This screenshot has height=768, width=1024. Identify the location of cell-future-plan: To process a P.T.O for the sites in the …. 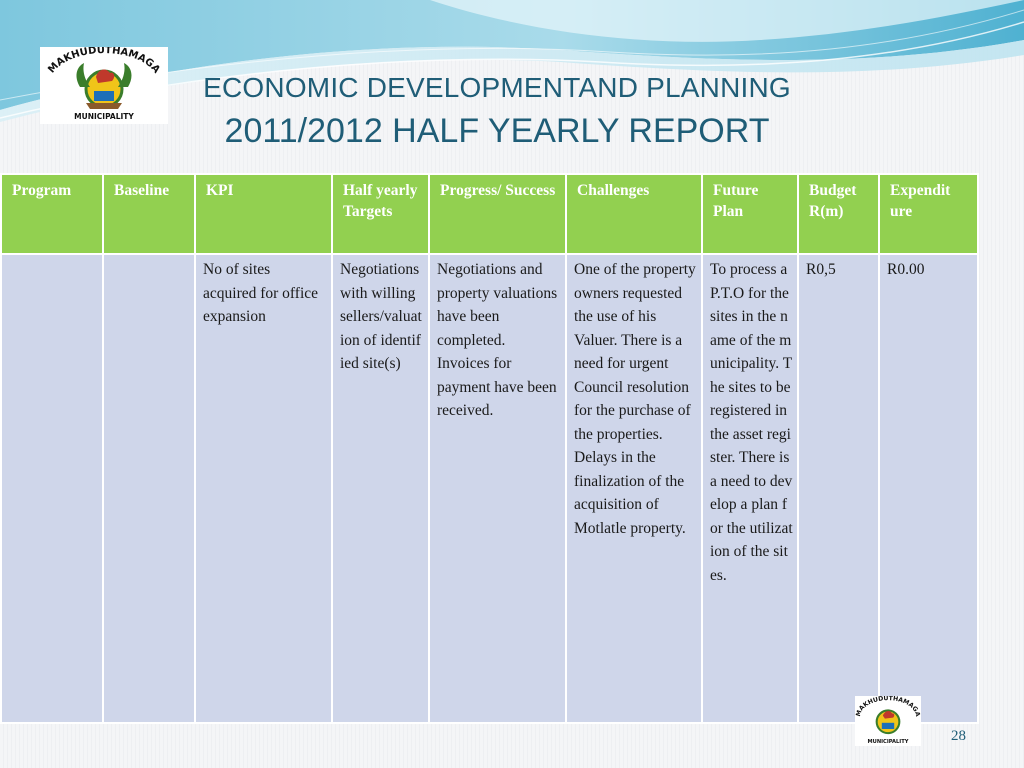
(750, 488).